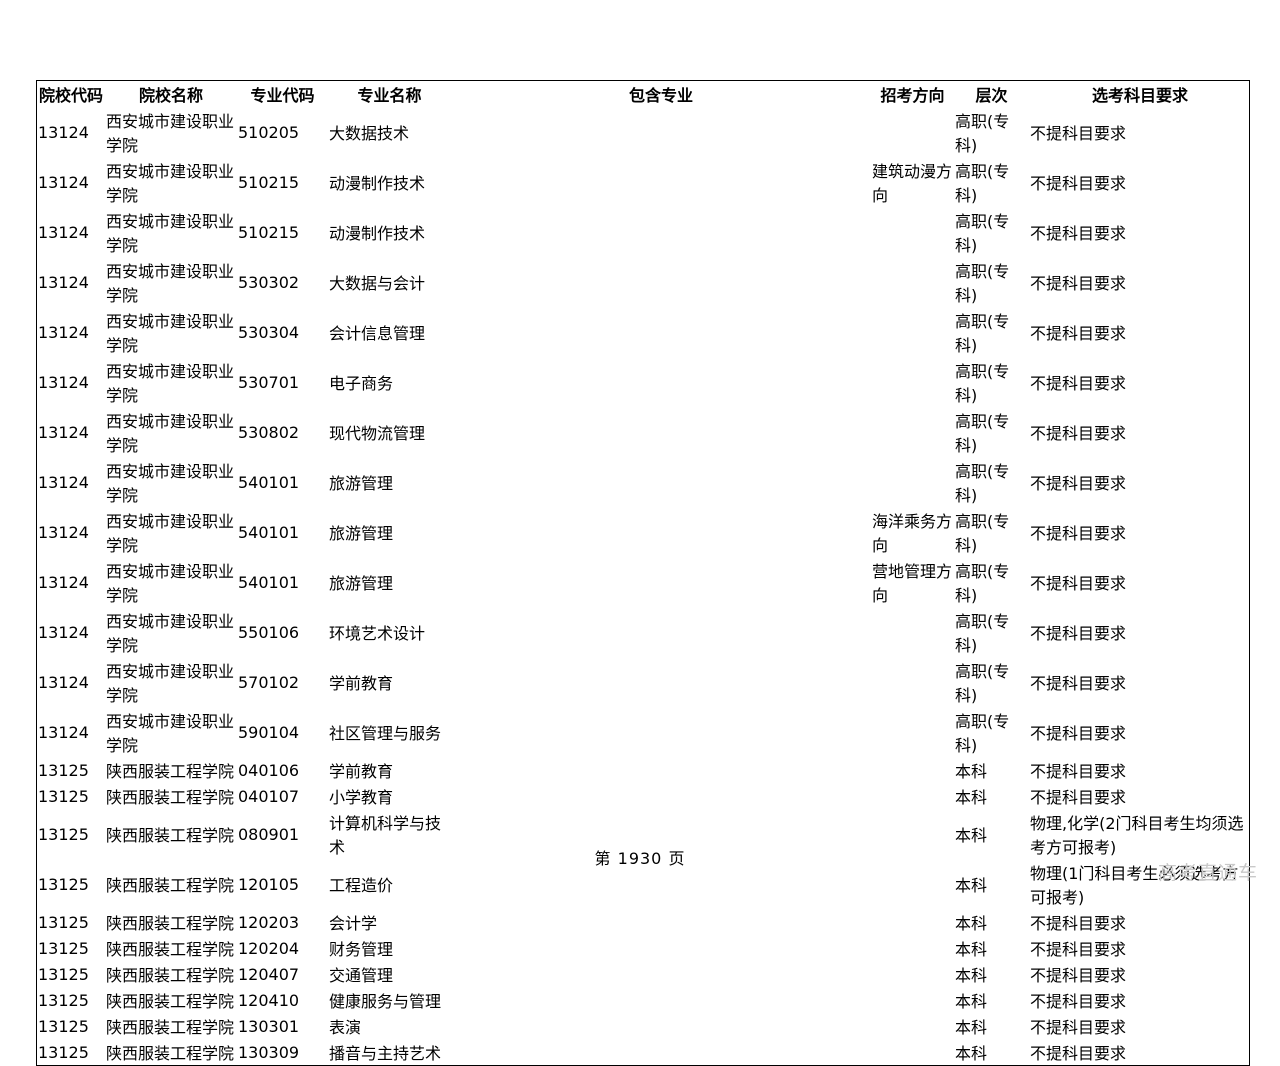 This screenshot has height=1066, width=1280. I want to click on cell-major-code: 530802, so click(269, 432).